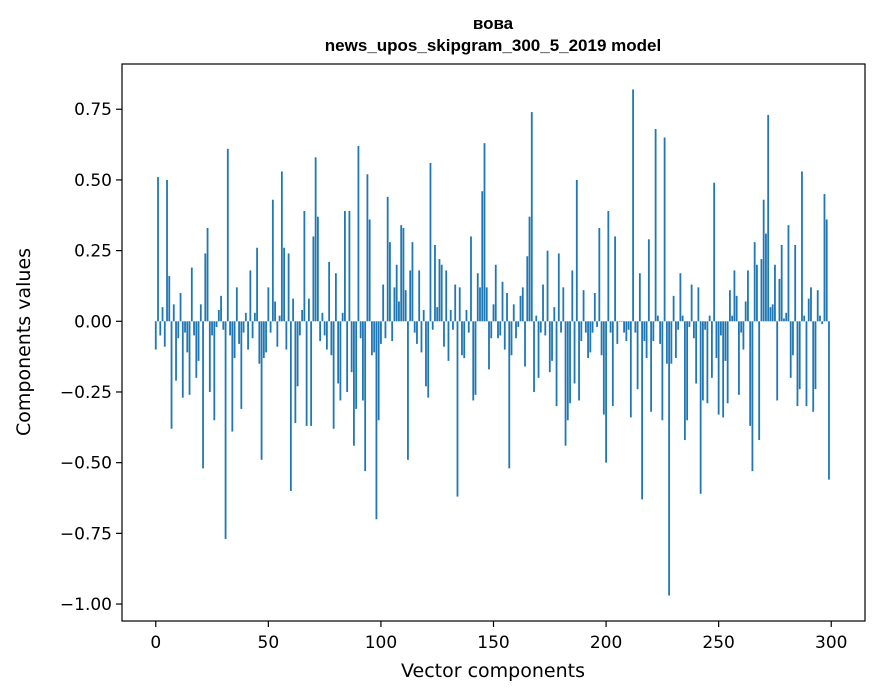 This screenshot has width=880, height=696. Describe the element at coordinates (718, 643) in the screenshot. I see `x-tick-label: 250` at that location.